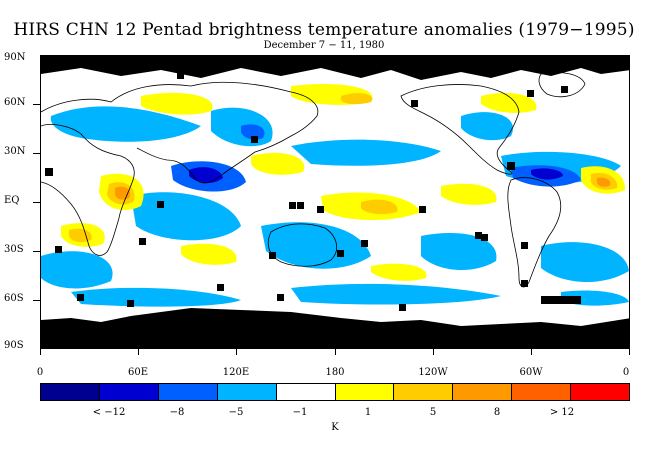 Image resolution: width=648 pixels, height=468 pixels. What do you see at coordinates (177, 412) in the screenshot?
I see `legend-label: −8` at bounding box center [177, 412].